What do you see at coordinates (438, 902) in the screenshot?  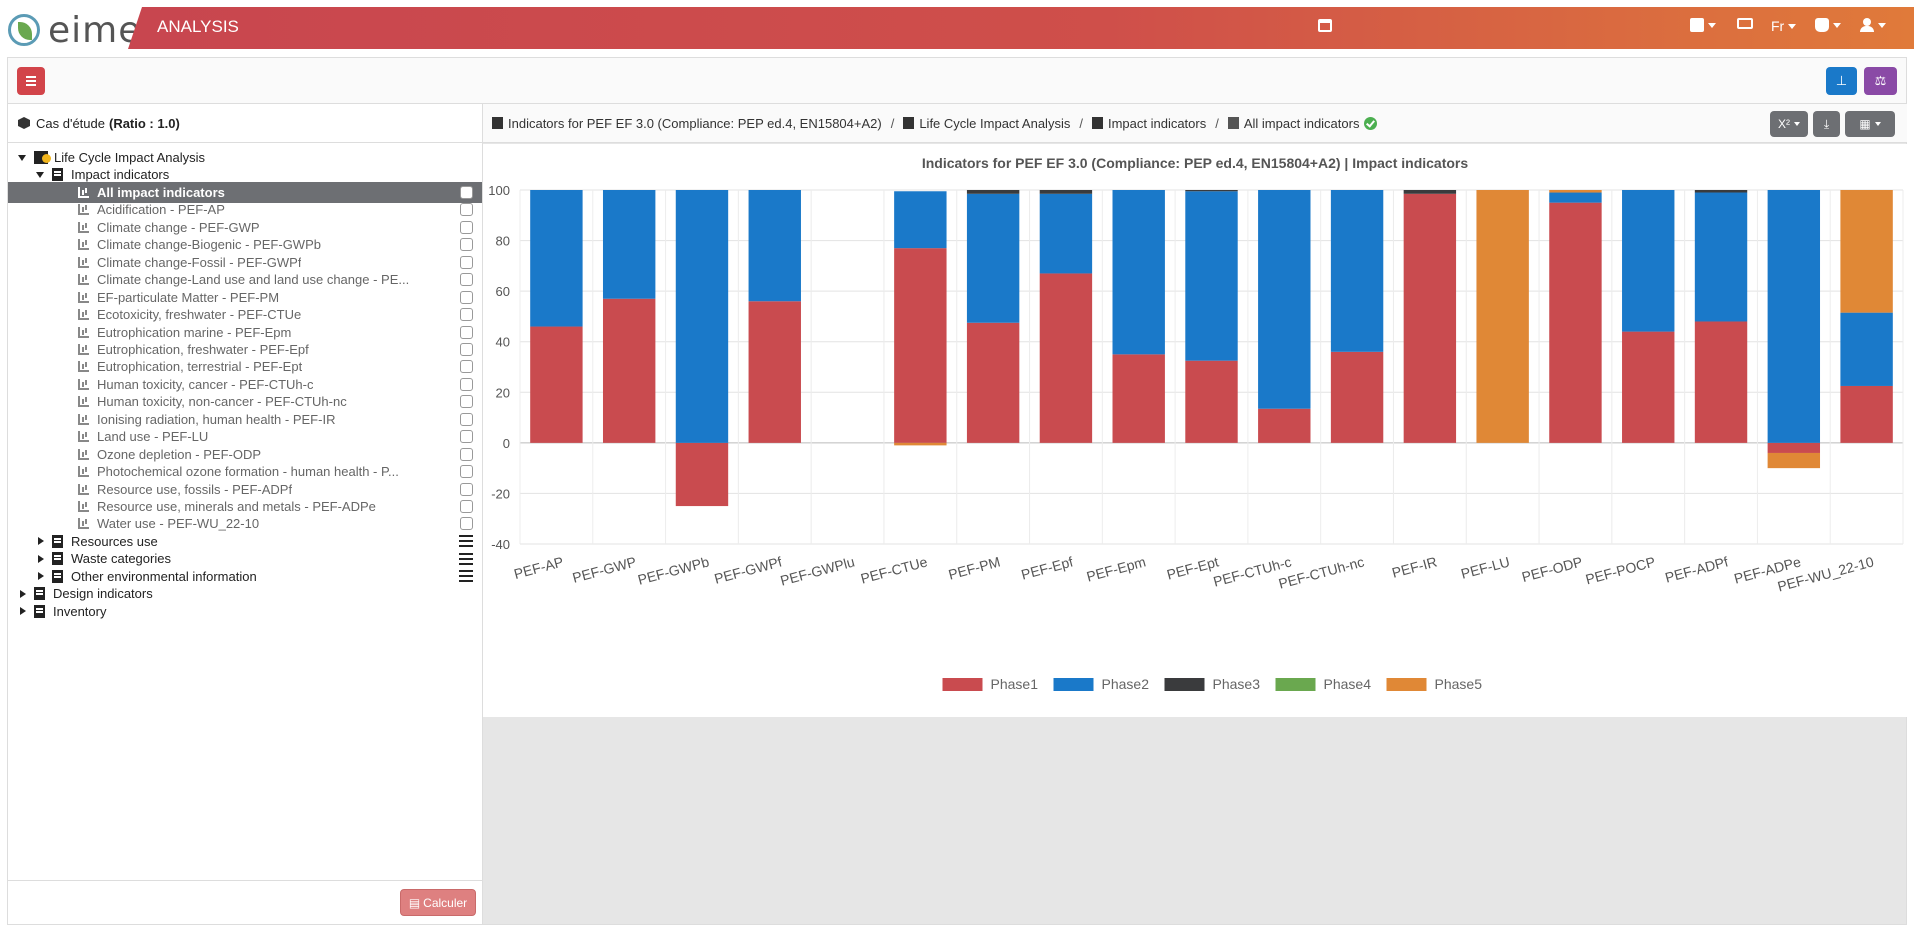 I see `calculate-button: ▤ Calculer` at bounding box center [438, 902].